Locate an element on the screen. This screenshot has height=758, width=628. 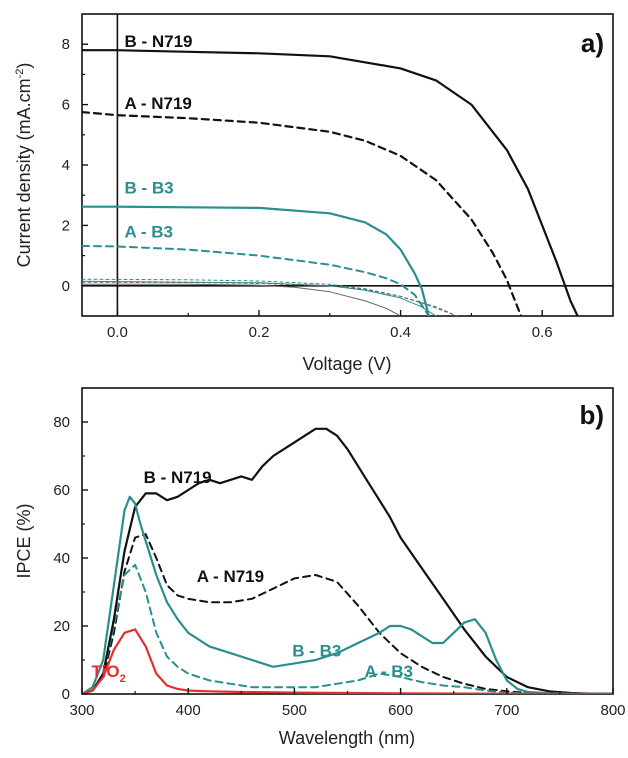
panel-b-y-tick-label: 0 is located at coordinates (66, 694).